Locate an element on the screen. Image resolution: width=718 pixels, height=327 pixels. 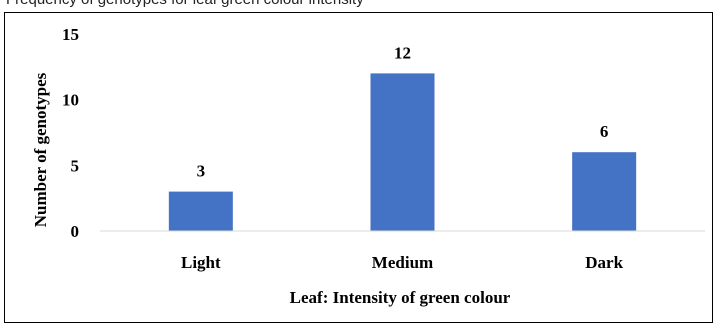
bar-light is located at coordinates (200, 211).